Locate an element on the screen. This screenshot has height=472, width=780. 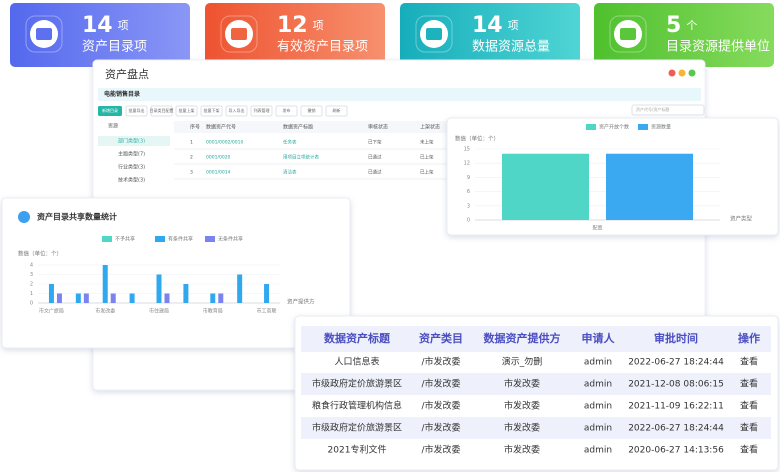
legend-label: 资源数量 is located at coordinates (661, 127).